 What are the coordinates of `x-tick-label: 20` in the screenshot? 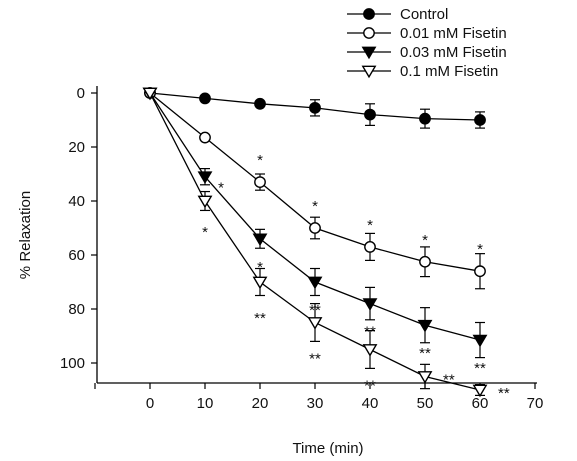 It's located at (260, 403).